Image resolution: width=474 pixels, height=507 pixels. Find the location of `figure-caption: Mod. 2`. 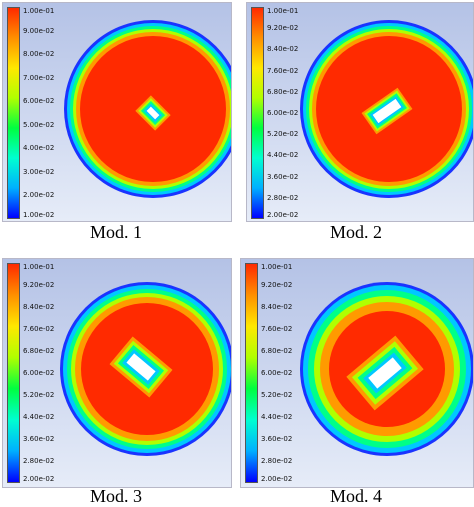

figure-caption: Mod. 2 is located at coordinates (355, 232).